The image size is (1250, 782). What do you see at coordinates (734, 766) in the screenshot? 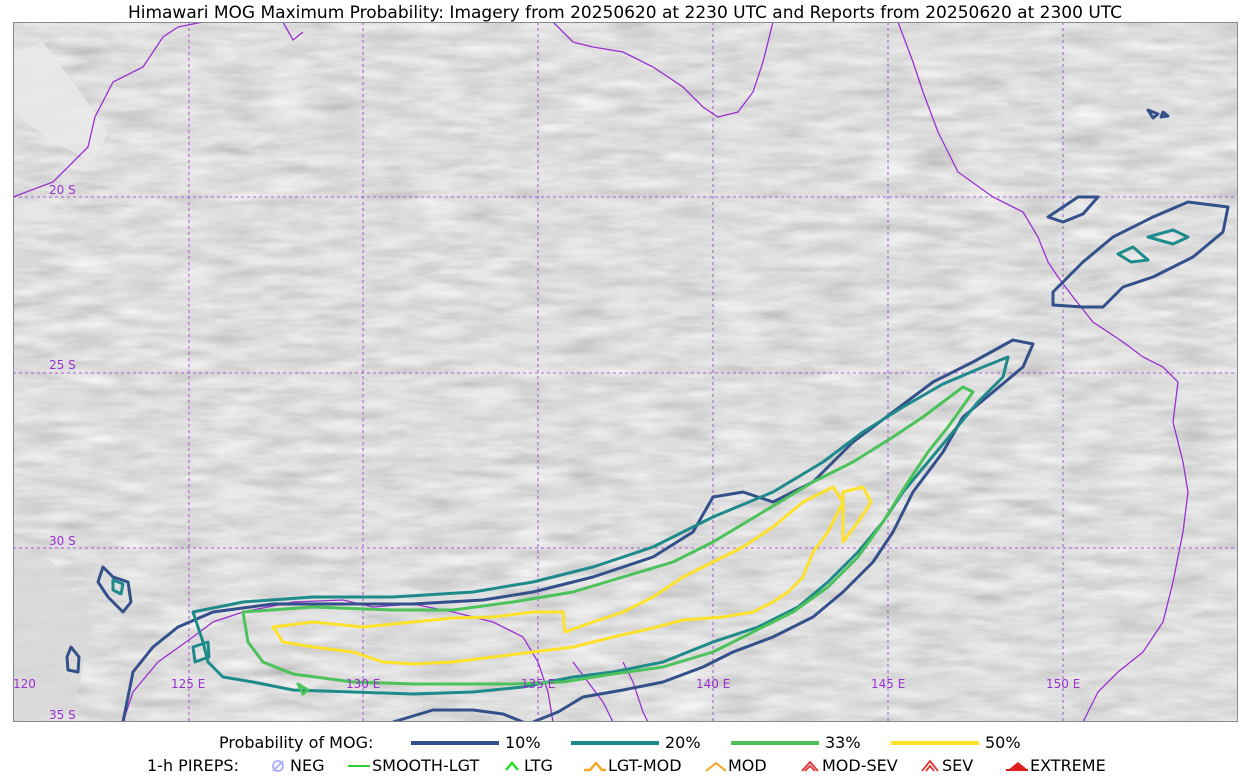
I see `pirep-entry-mod: MOD` at bounding box center [734, 766].